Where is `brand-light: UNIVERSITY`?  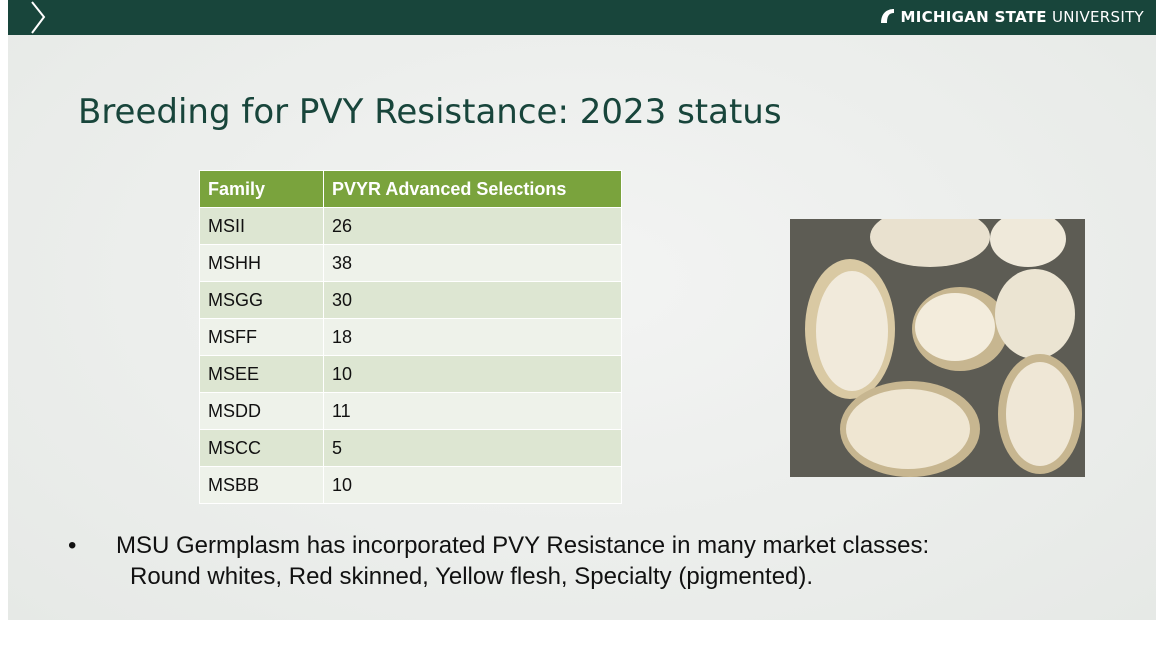 brand-light: UNIVERSITY is located at coordinates (1097, 17).